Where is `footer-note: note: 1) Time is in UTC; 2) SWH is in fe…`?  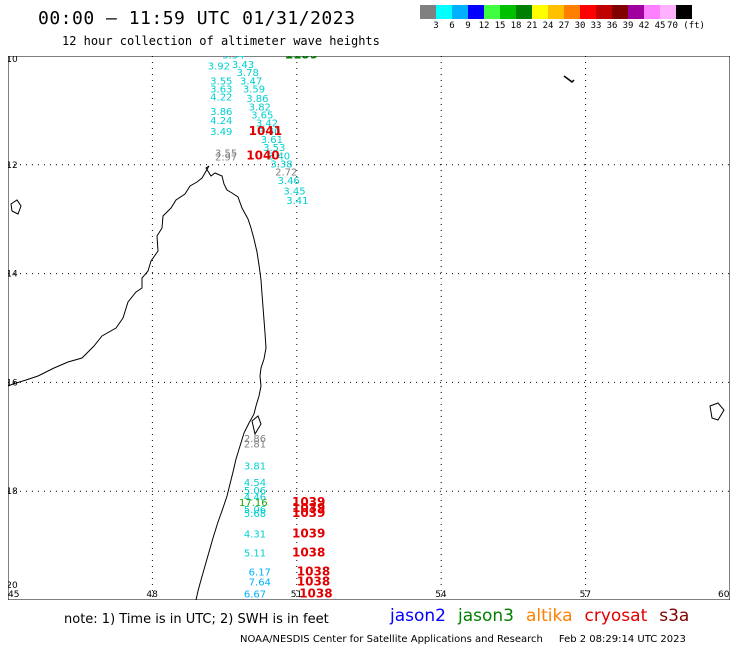 footer-note: note: 1) Time is in UTC; 2) SWH is in fe… is located at coordinates (196, 619).